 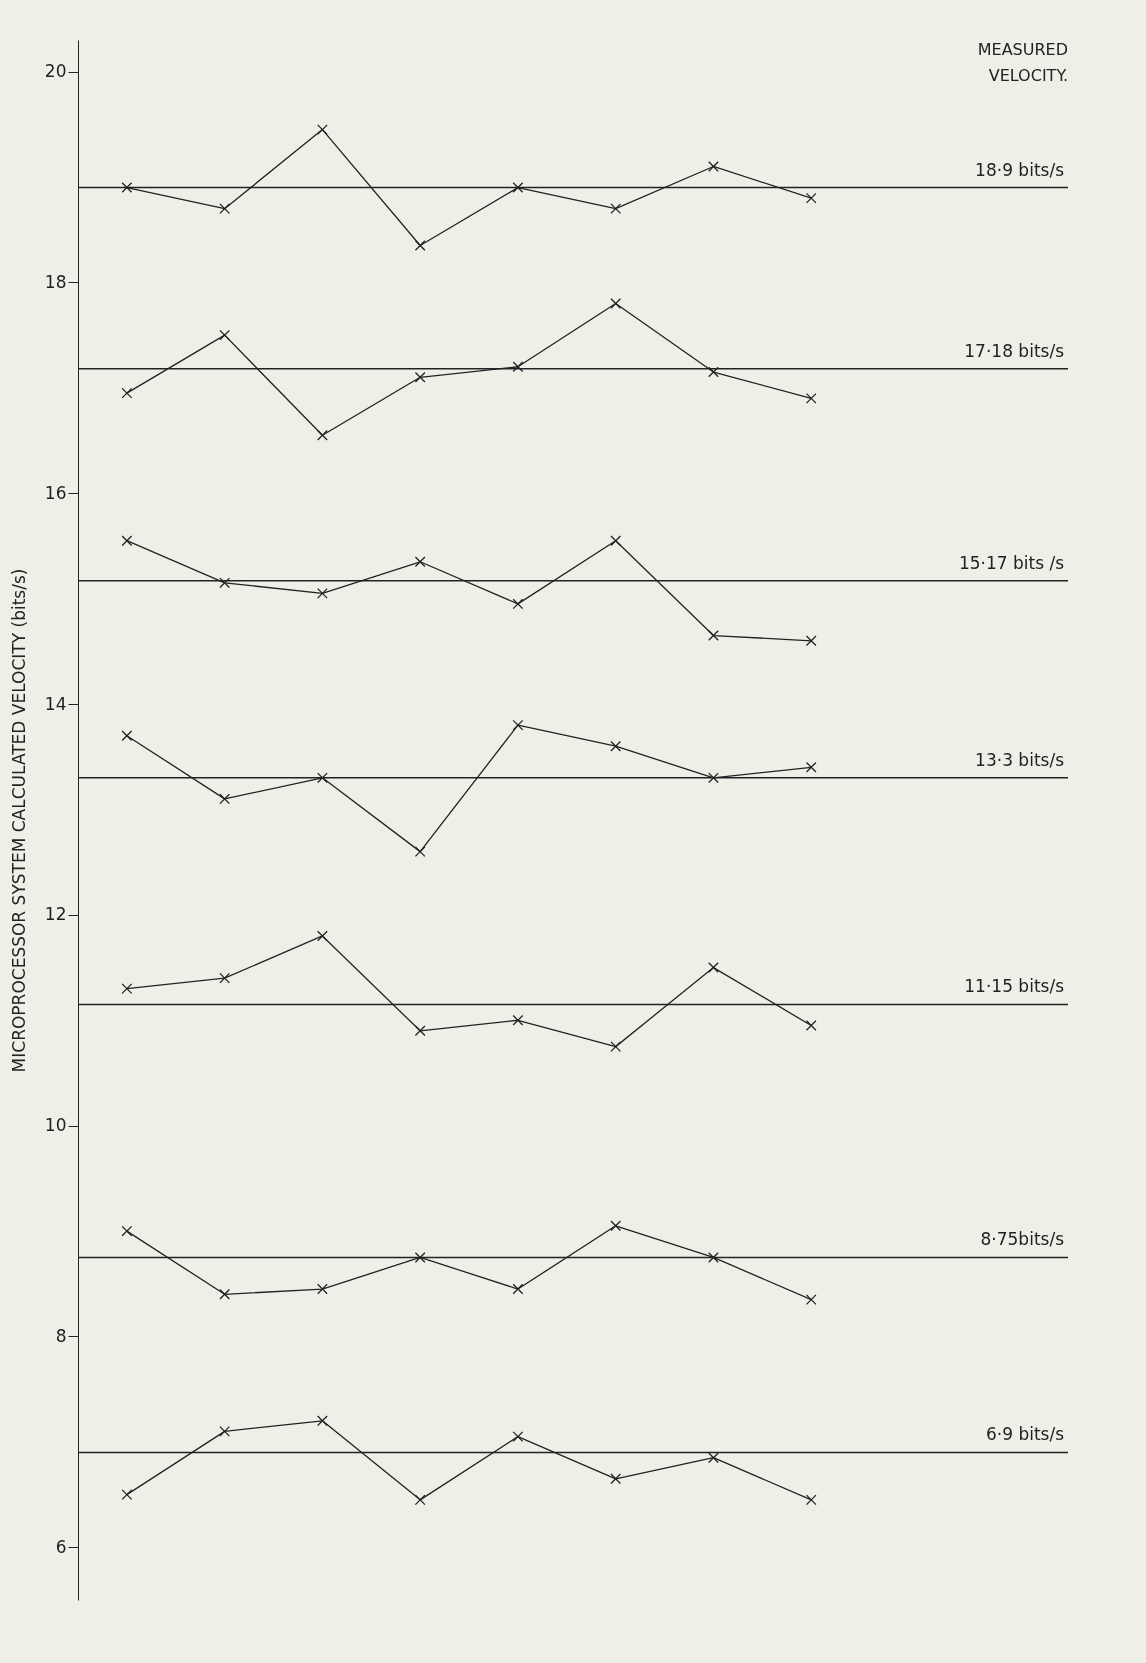 What do you see at coordinates (55, 281) in the screenshot?
I see `y-tick-label: 18` at bounding box center [55, 281].